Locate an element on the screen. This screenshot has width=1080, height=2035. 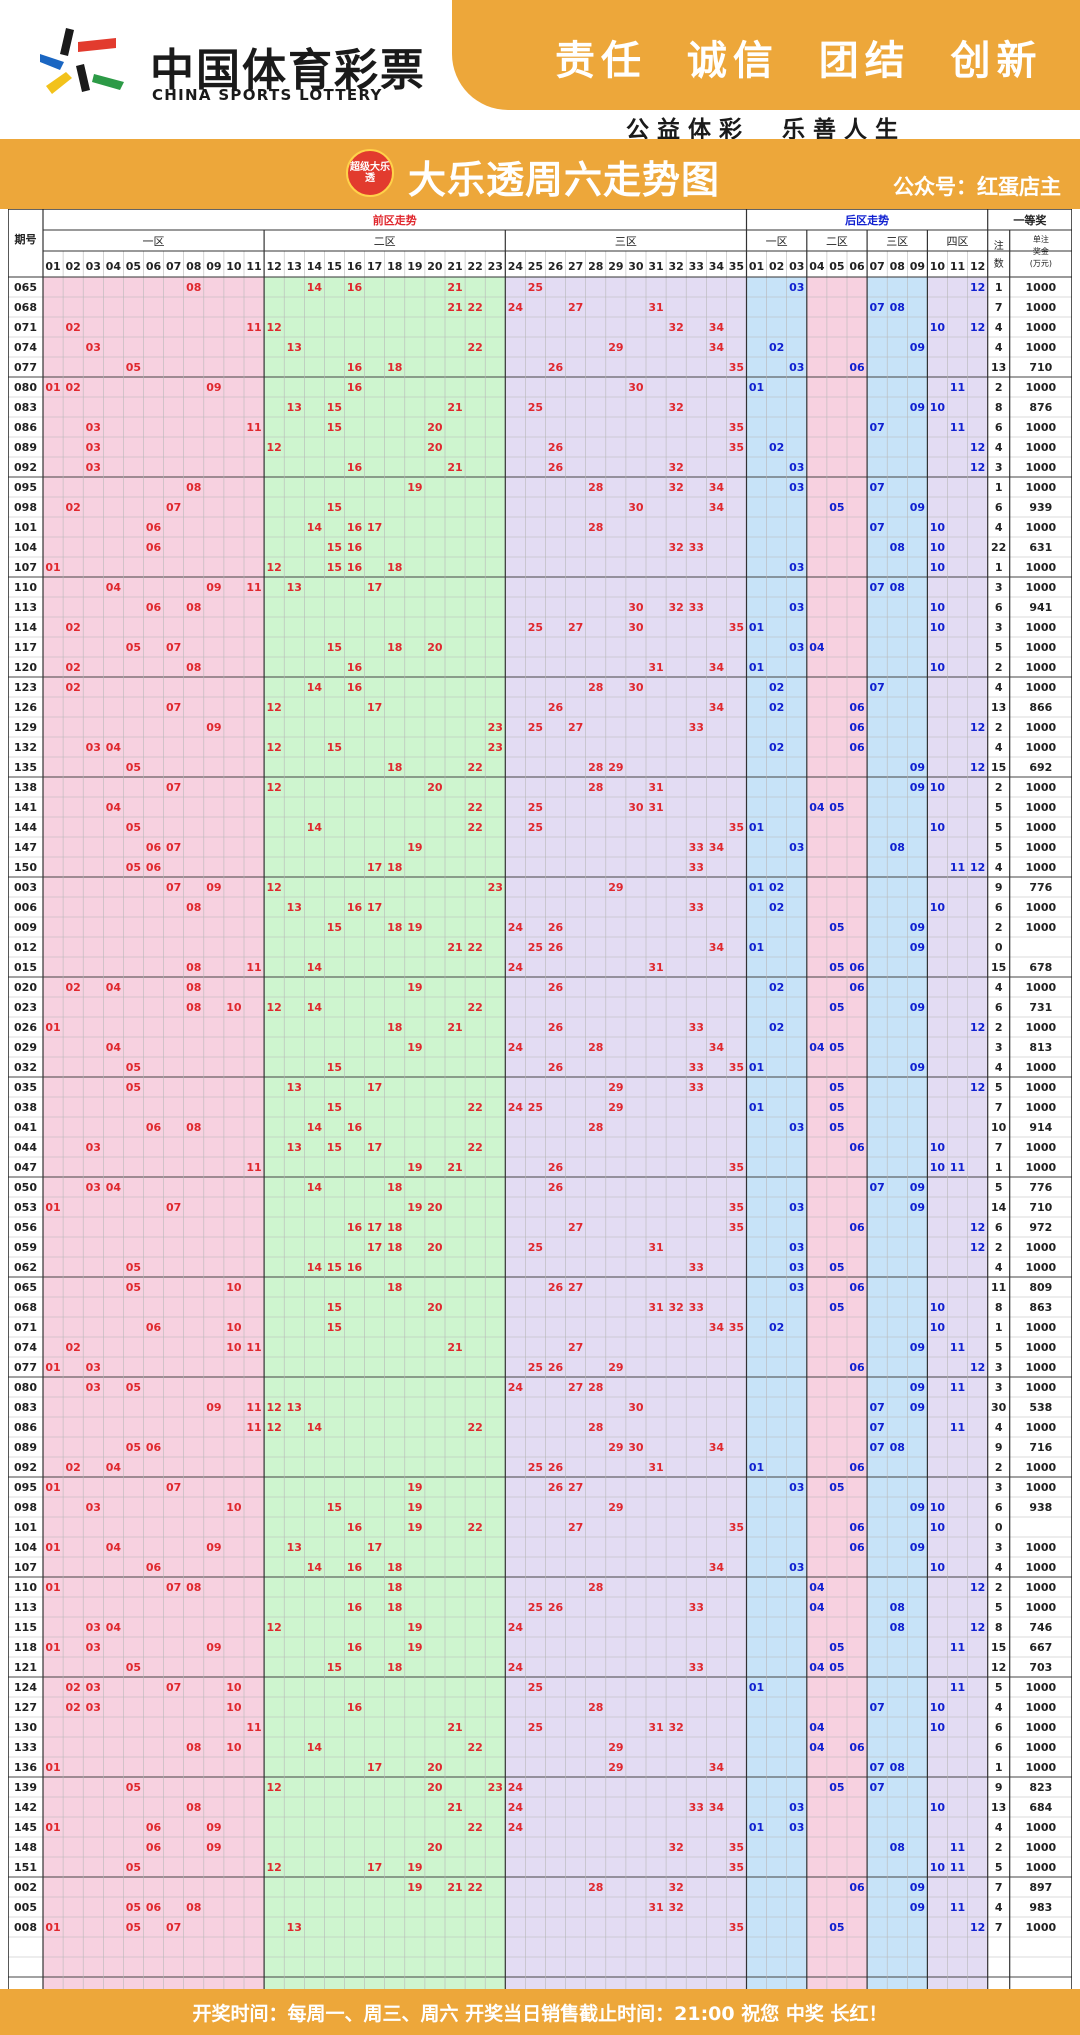
front-ball: 01 is located at coordinates (52, 1827).